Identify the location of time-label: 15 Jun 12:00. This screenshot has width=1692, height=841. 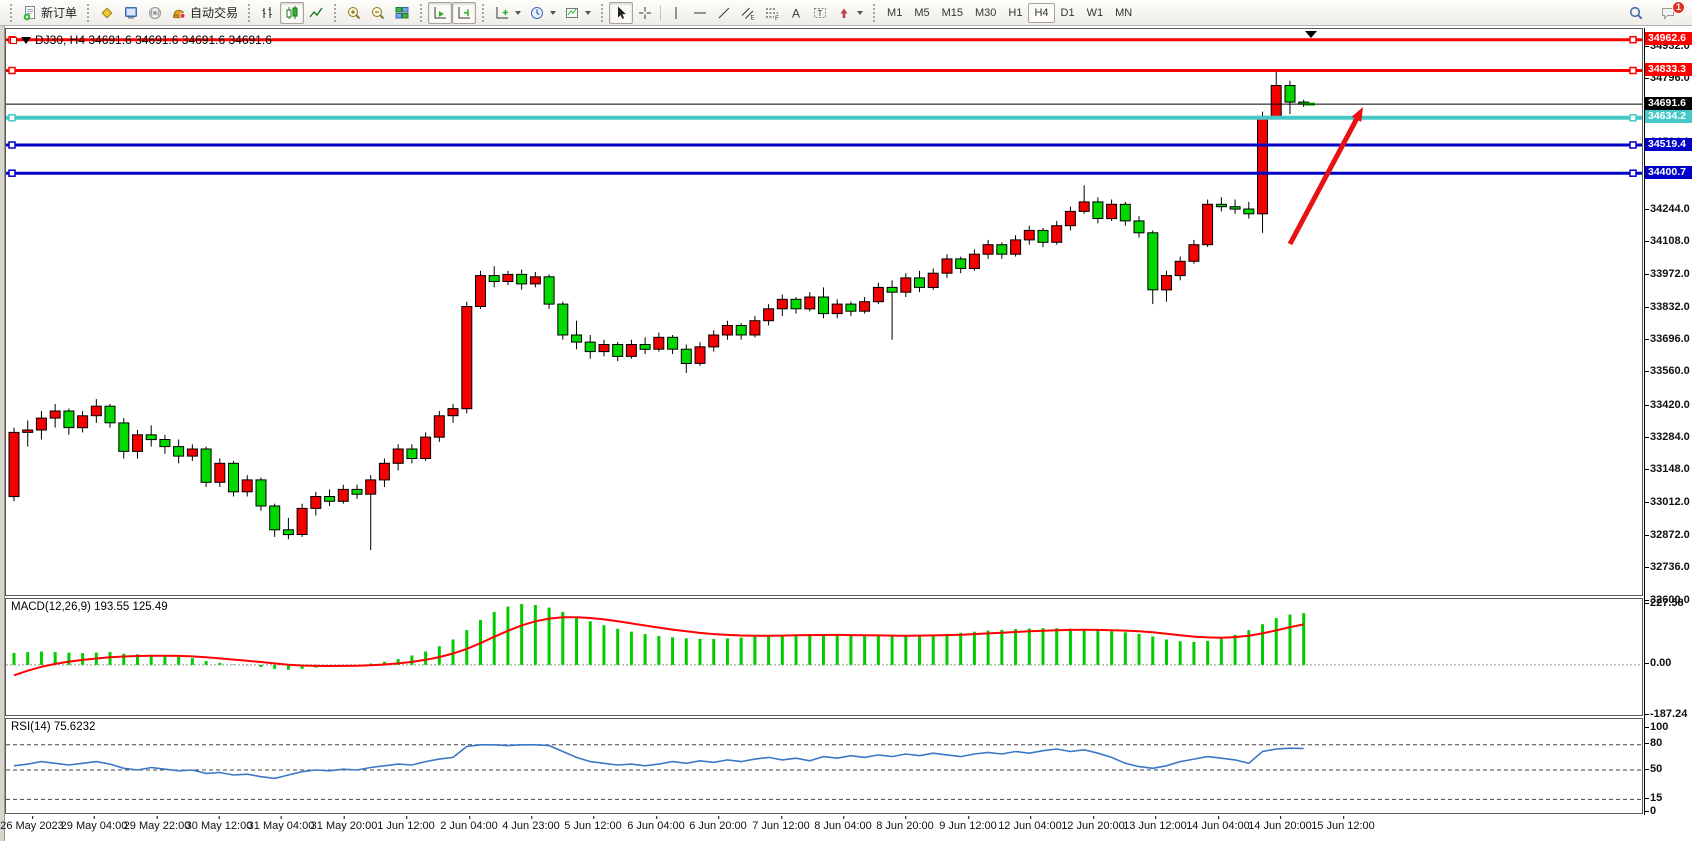
(1343, 824).